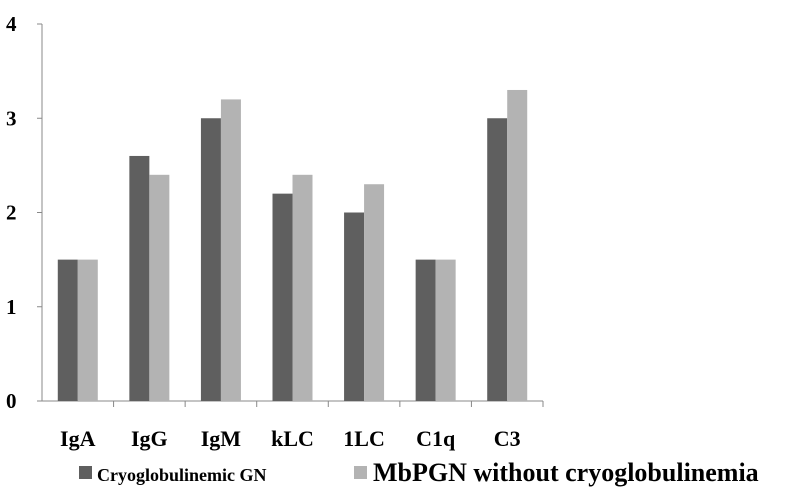  I want to click on x-axis-tick-labels: IgA IgG IgM kLC 1LC C1q C3, so click(290, 438).